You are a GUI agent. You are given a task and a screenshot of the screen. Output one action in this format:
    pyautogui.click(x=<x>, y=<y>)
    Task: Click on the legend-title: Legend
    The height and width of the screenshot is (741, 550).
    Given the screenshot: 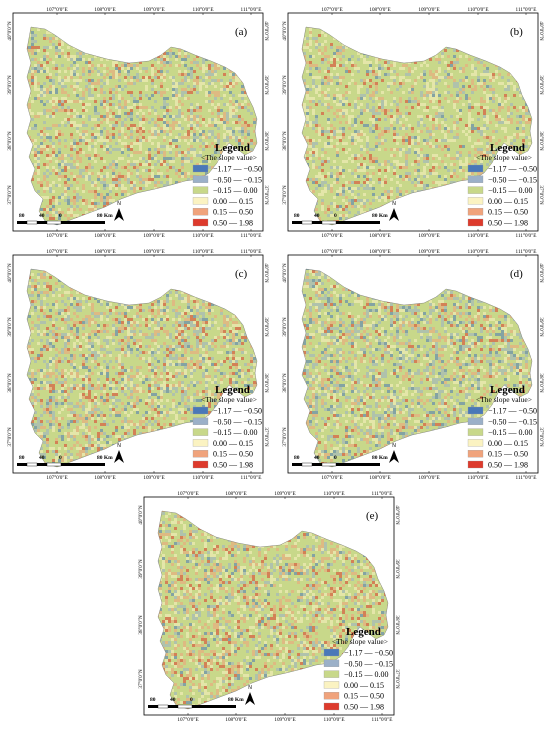 What is the action you would take?
    pyautogui.click(x=507, y=390)
    